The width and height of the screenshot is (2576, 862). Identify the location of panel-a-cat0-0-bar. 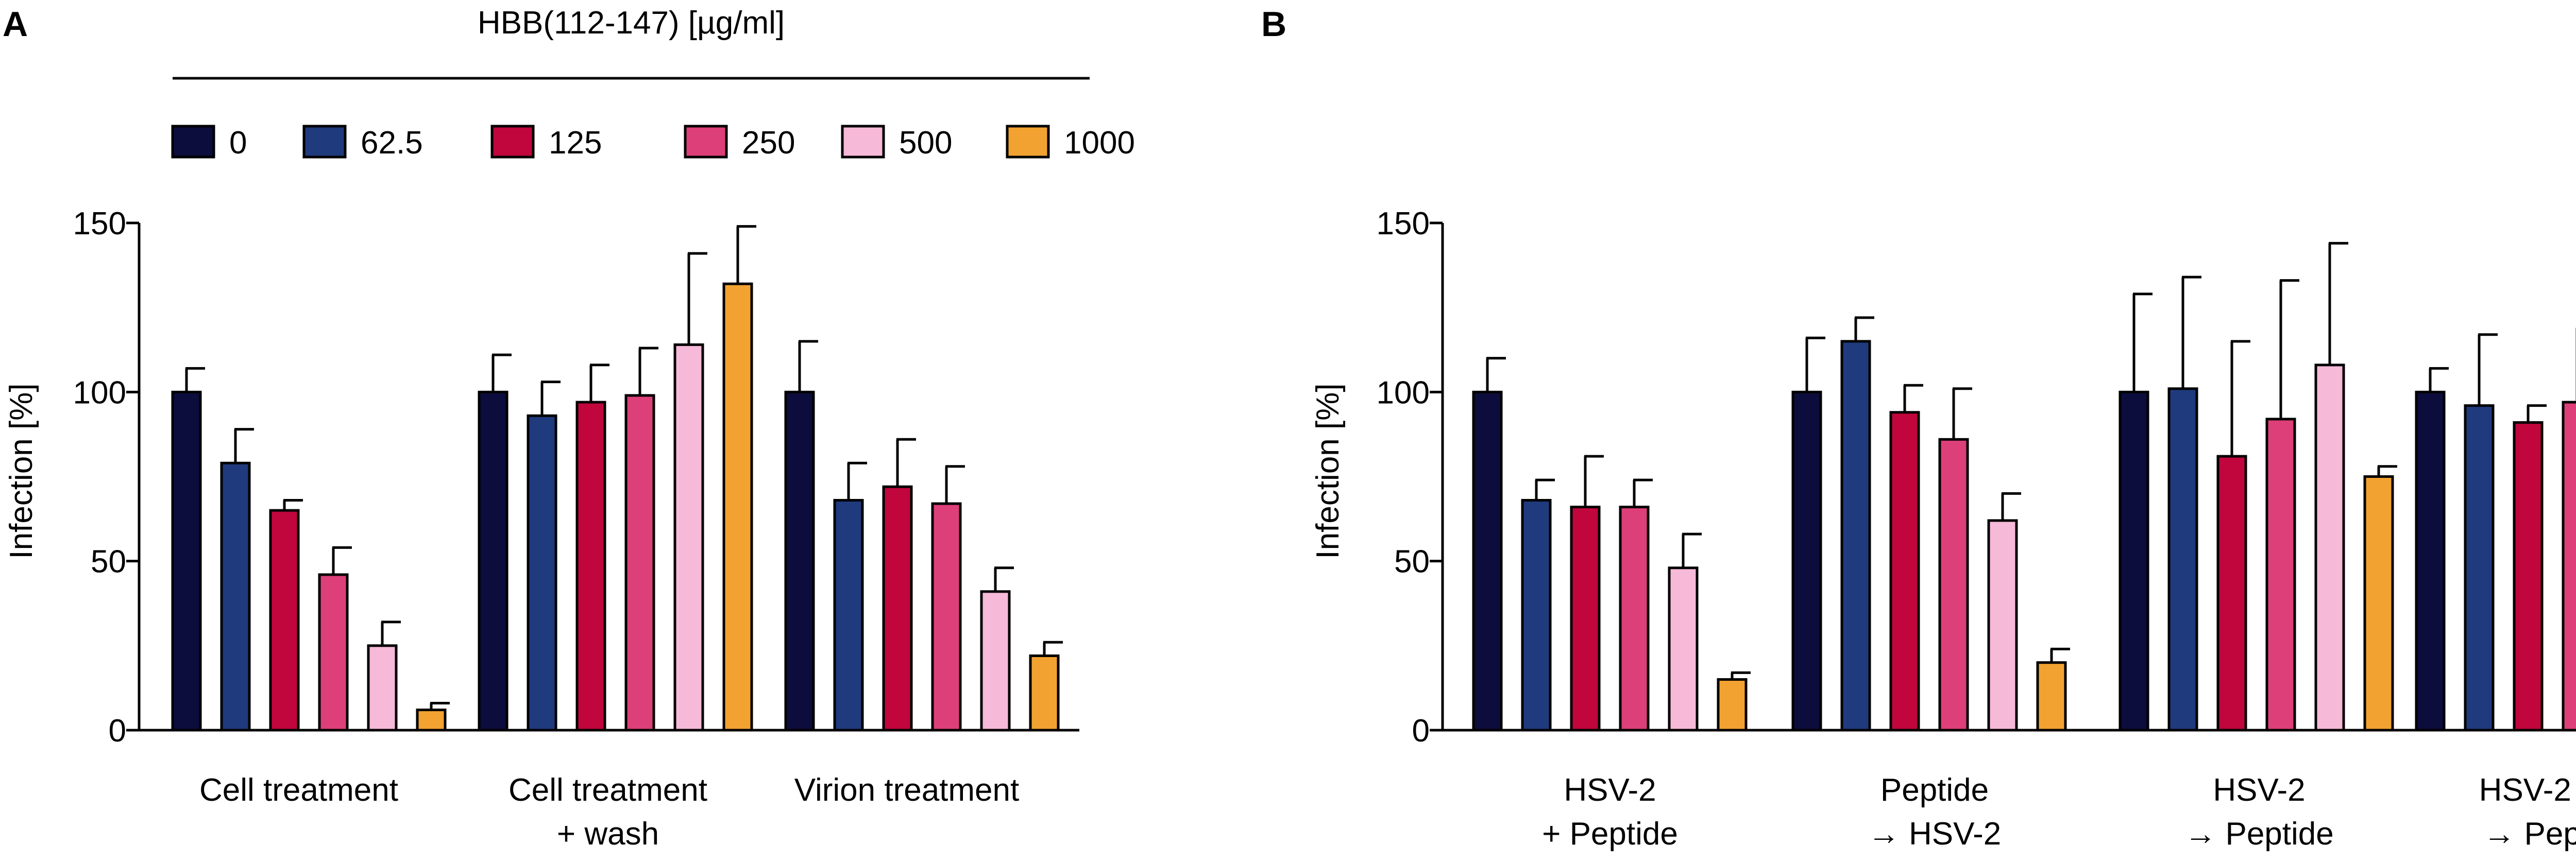
(186, 561).